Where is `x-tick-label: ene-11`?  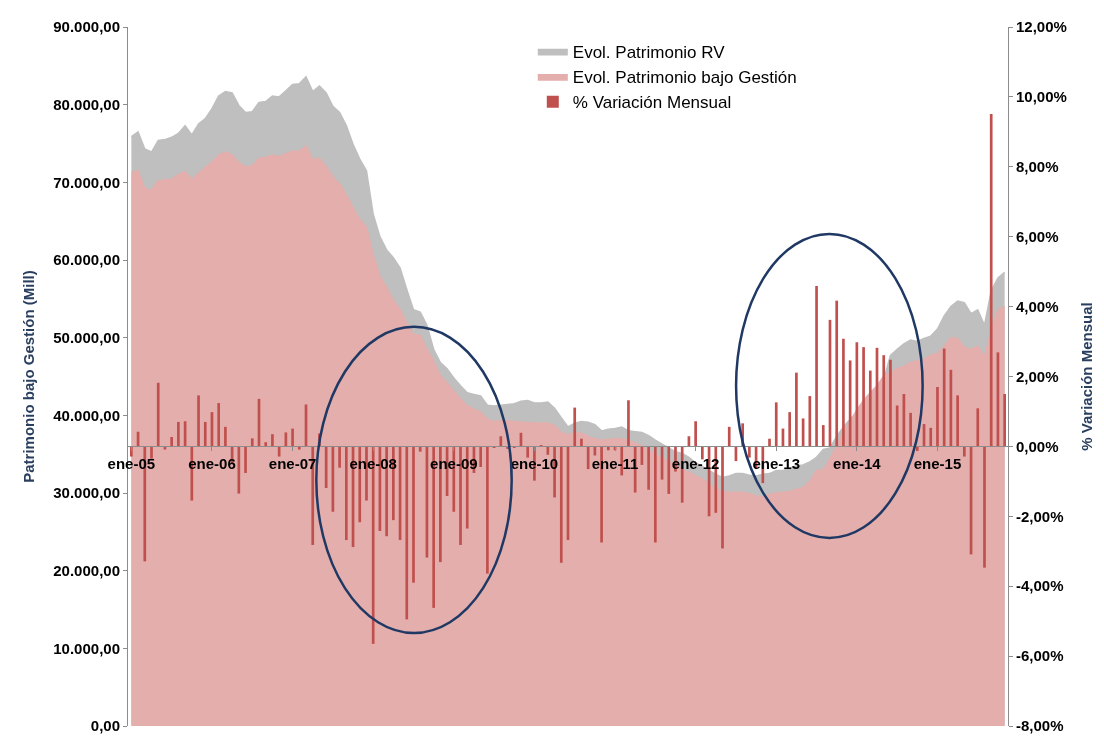 x-tick-label: ene-11 is located at coordinates (615, 464).